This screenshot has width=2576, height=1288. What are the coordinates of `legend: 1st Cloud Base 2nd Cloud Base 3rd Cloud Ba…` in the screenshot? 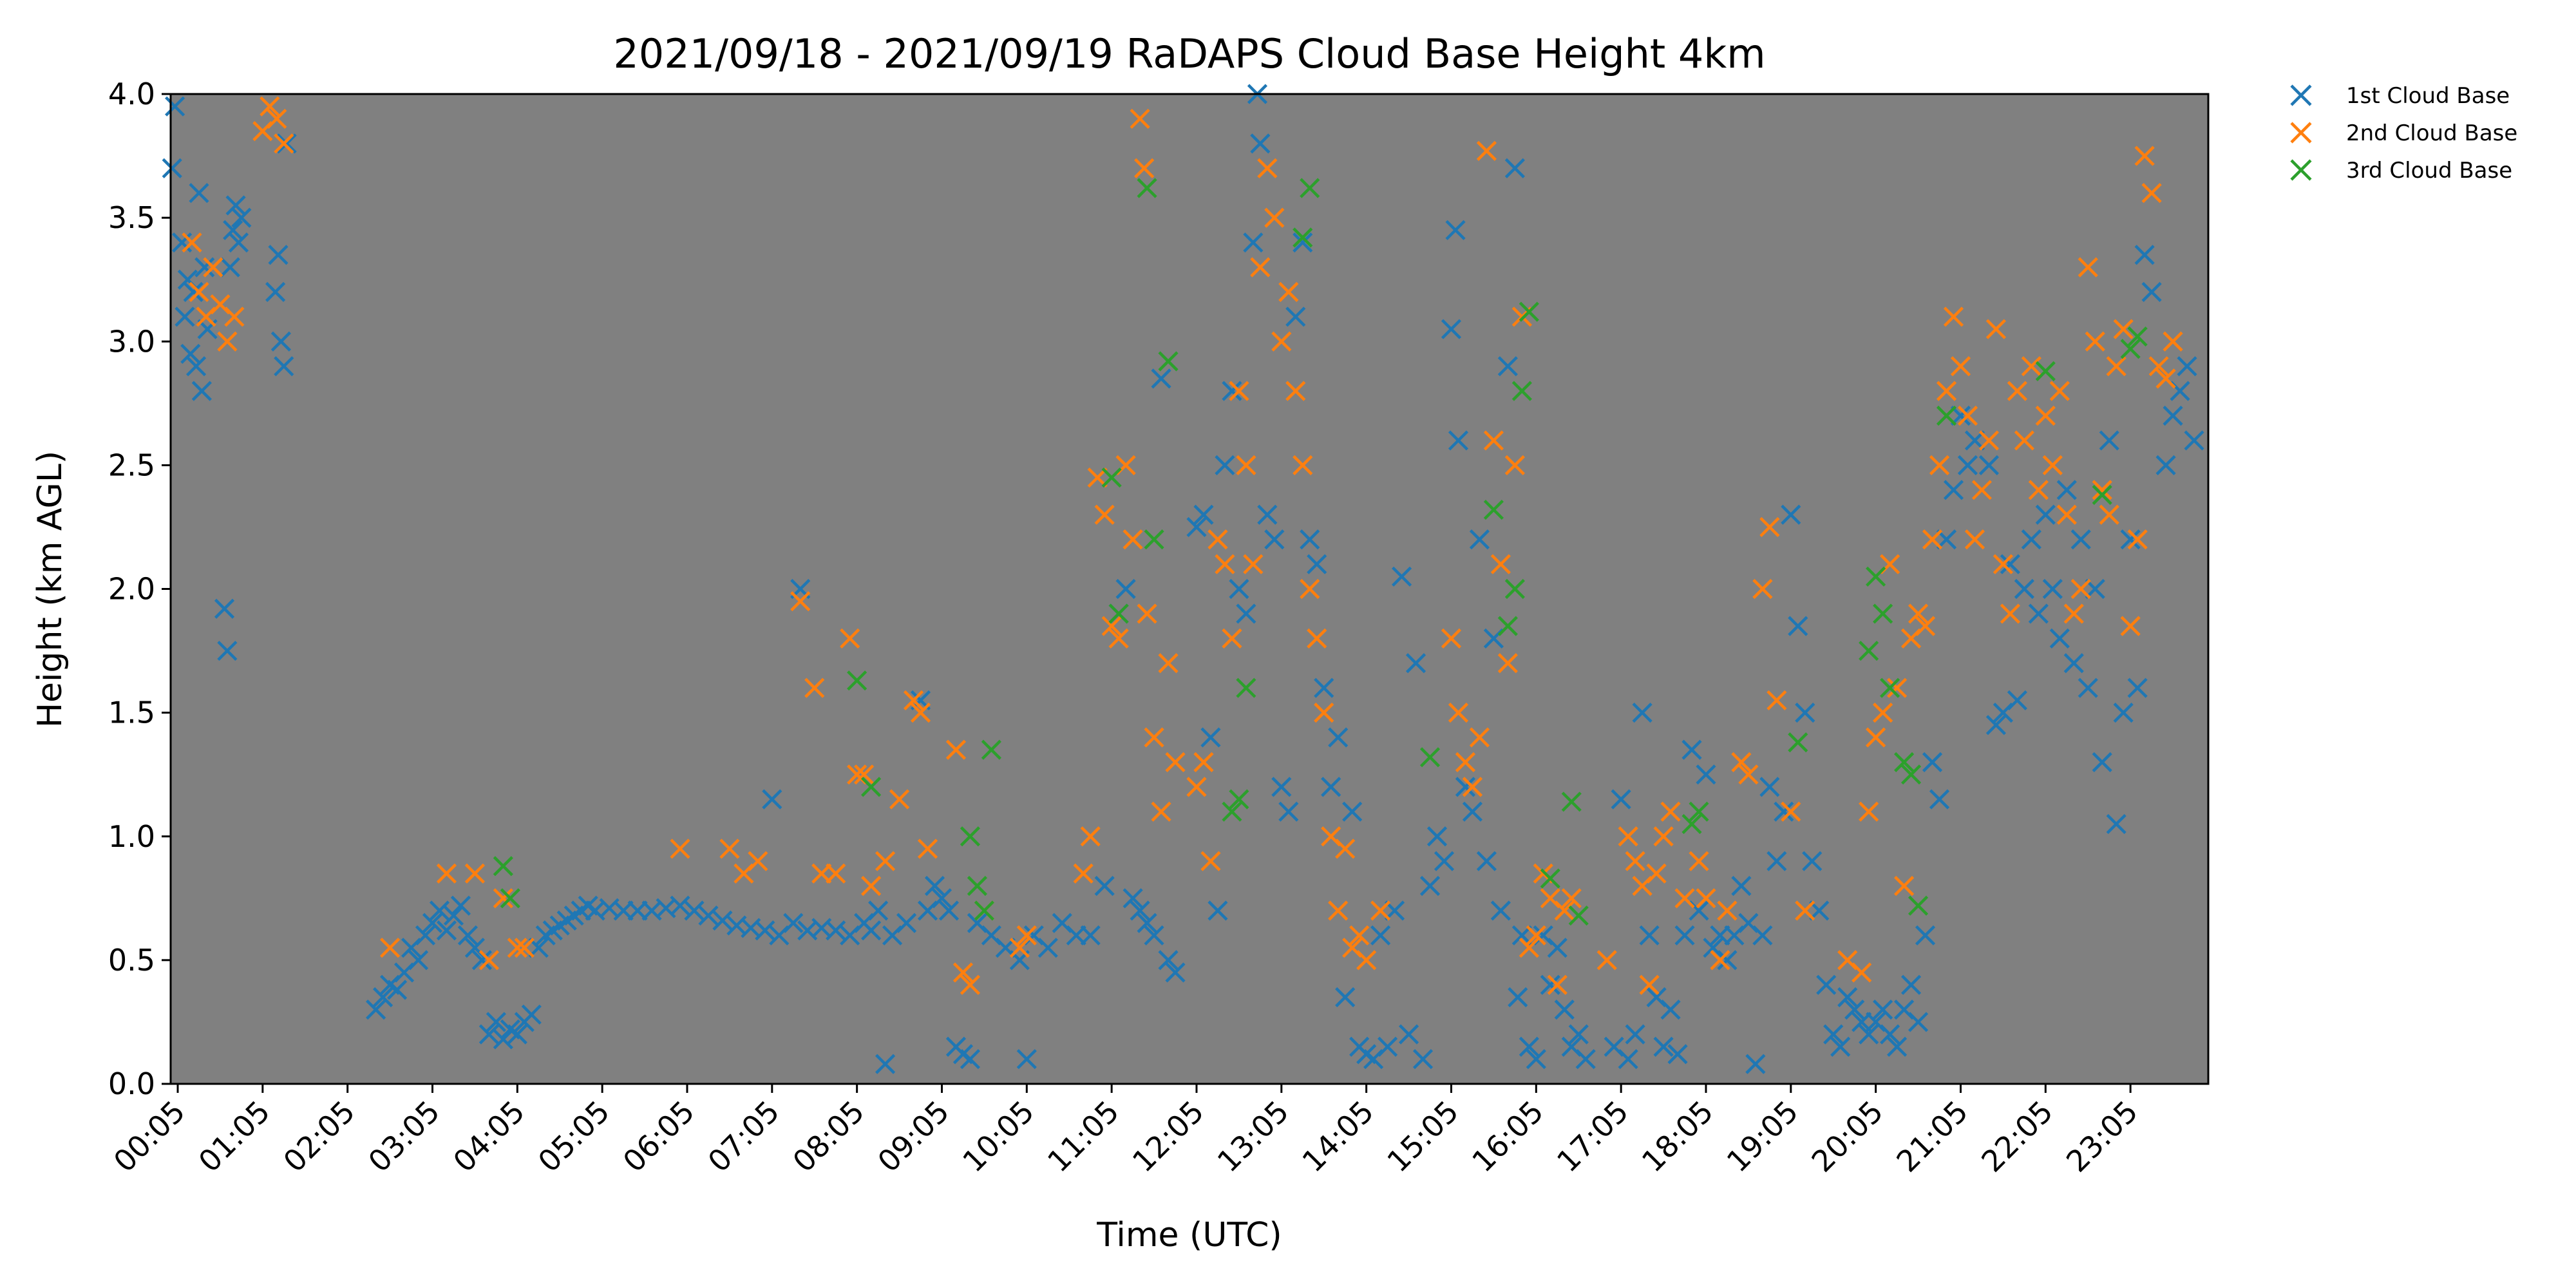 It's located at (2403, 133).